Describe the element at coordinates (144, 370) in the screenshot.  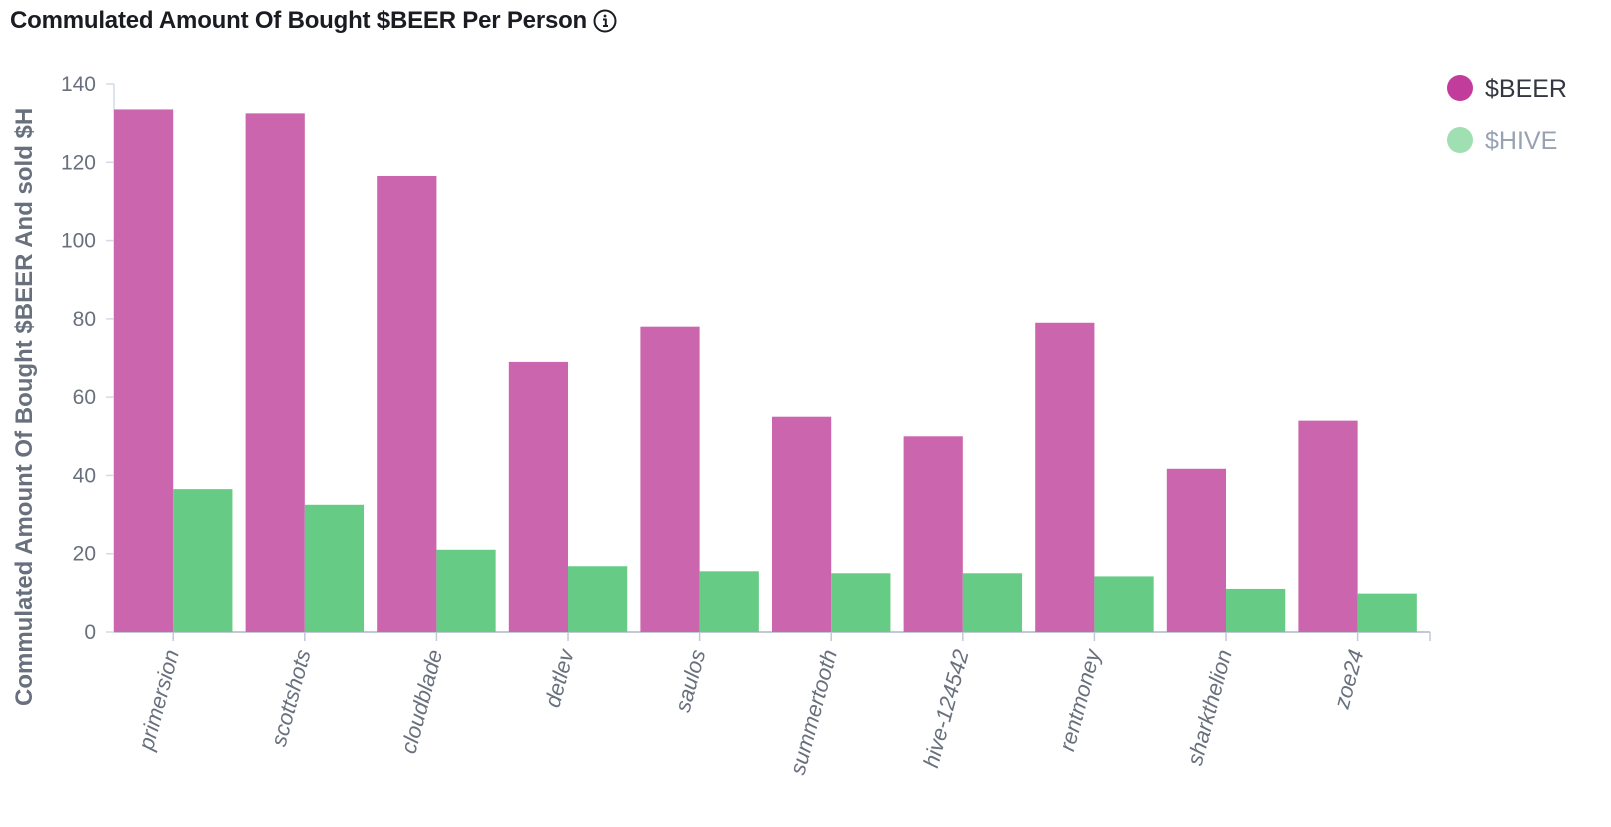
I see `bar-beer-primersion` at that location.